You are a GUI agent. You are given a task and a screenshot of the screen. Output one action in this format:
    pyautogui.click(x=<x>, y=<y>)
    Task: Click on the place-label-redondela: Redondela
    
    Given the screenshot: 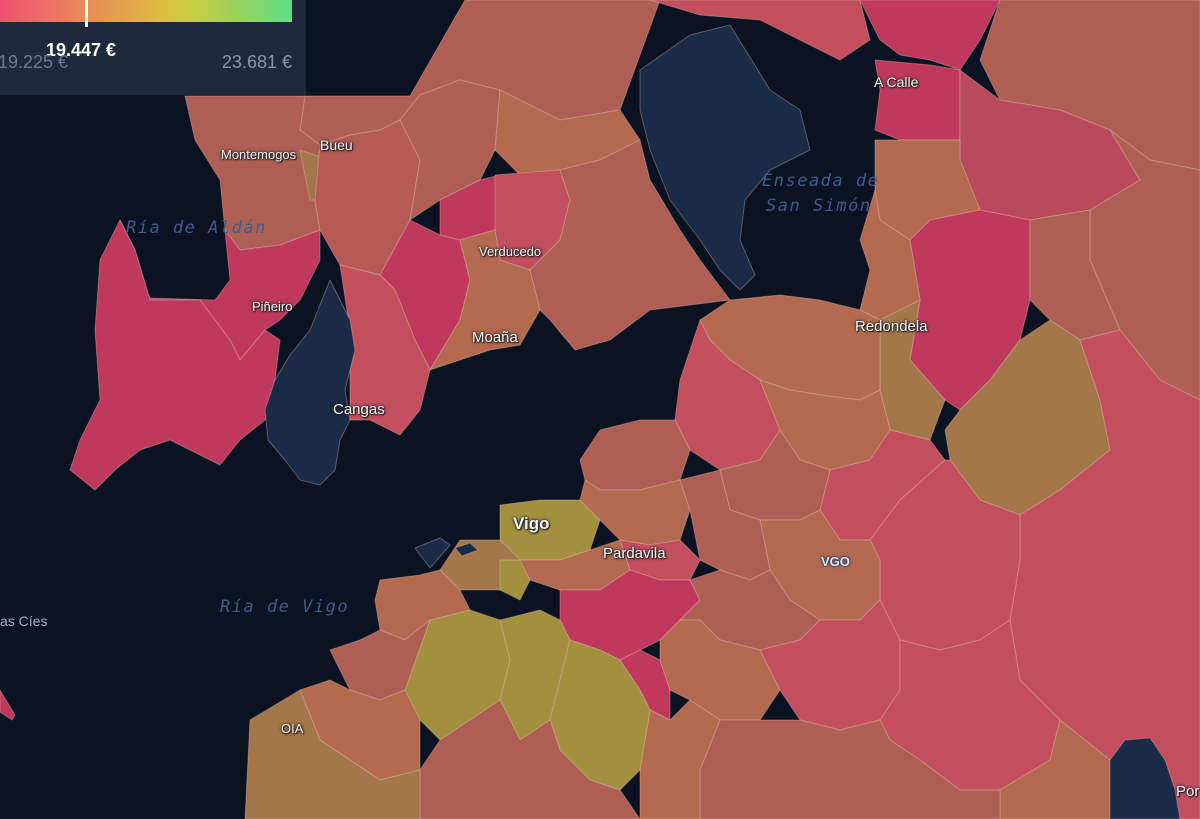 What is the action you would take?
    pyautogui.click(x=891, y=326)
    